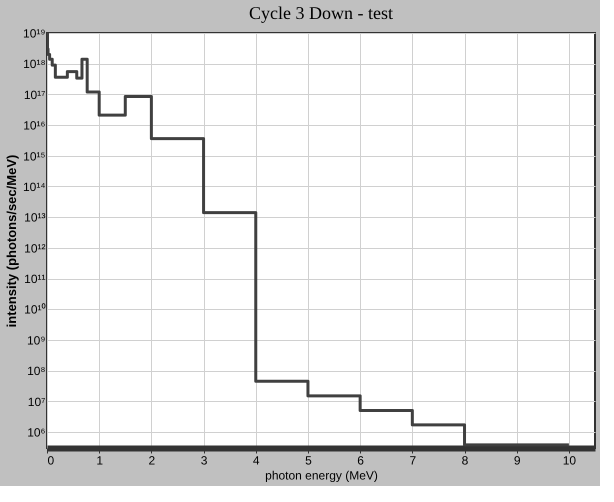 The width and height of the screenshot is (614, 502). What do you see at coordinates (35, 248) in the screenshot?
I see `y-tick-label: 10¹²` at bounding box center [35, 248].